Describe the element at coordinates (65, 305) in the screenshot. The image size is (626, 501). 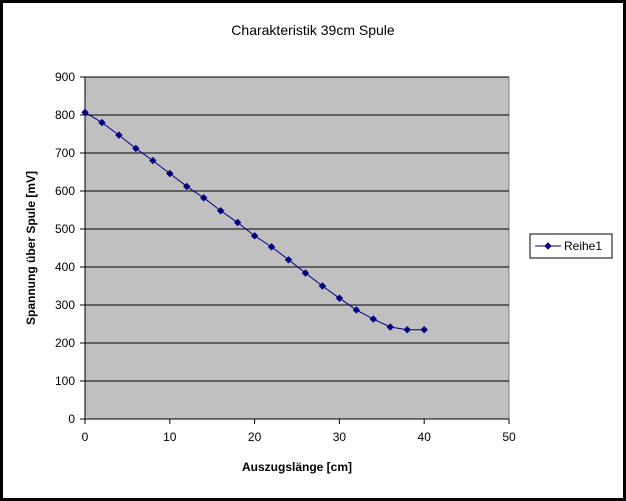
I see `y-tick-label-300: 300` at that location.